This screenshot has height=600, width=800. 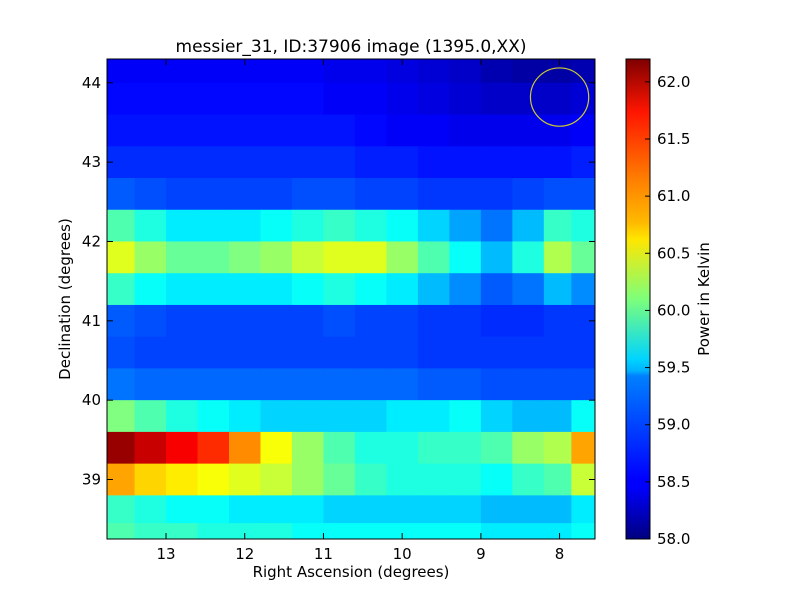 What do you see at coordinates (704, 299) in the screenshot?
I see `colorbar-label: Power in Kelvin` at bounding box center [704, 299].